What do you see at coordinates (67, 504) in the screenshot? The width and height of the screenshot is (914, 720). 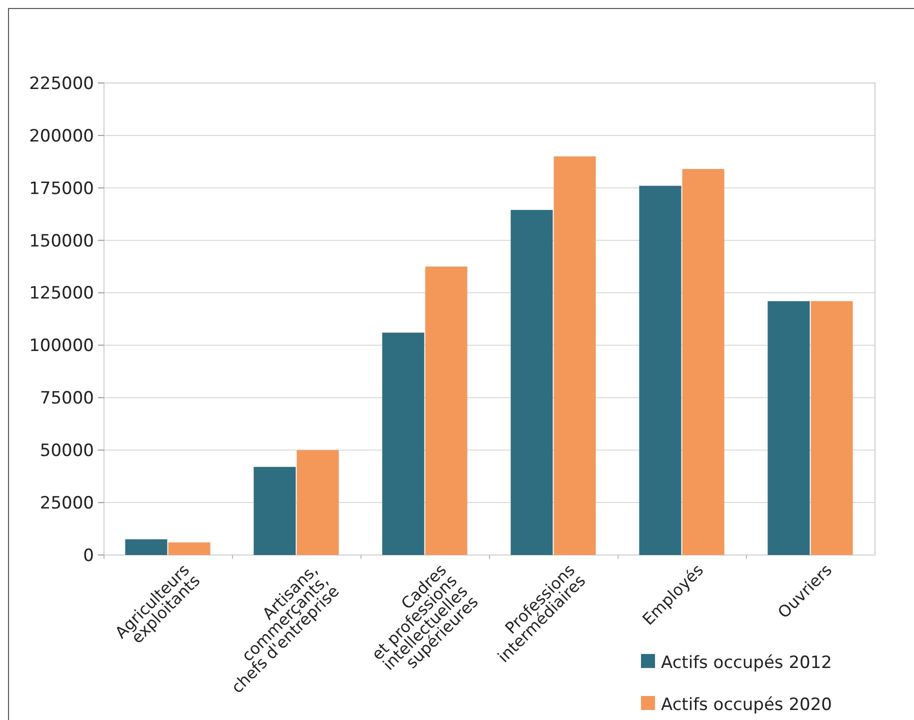 I see `y-tick-label: 25000` at bounding box center [67, 504].